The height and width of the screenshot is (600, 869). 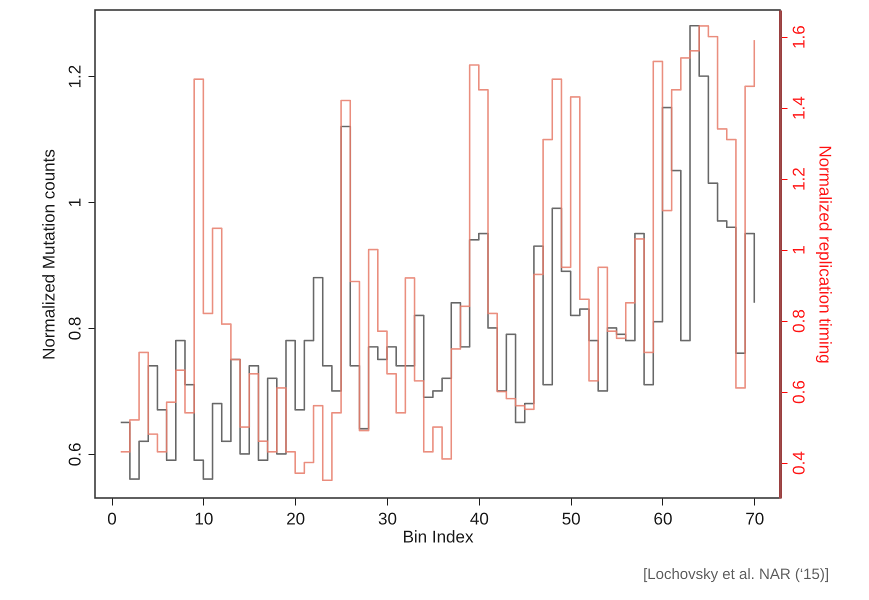 What do you see at coordinates (799, 108) in the screenshot?
I see `y2-tick-label: 1.4` at bounding box center [799, 108].